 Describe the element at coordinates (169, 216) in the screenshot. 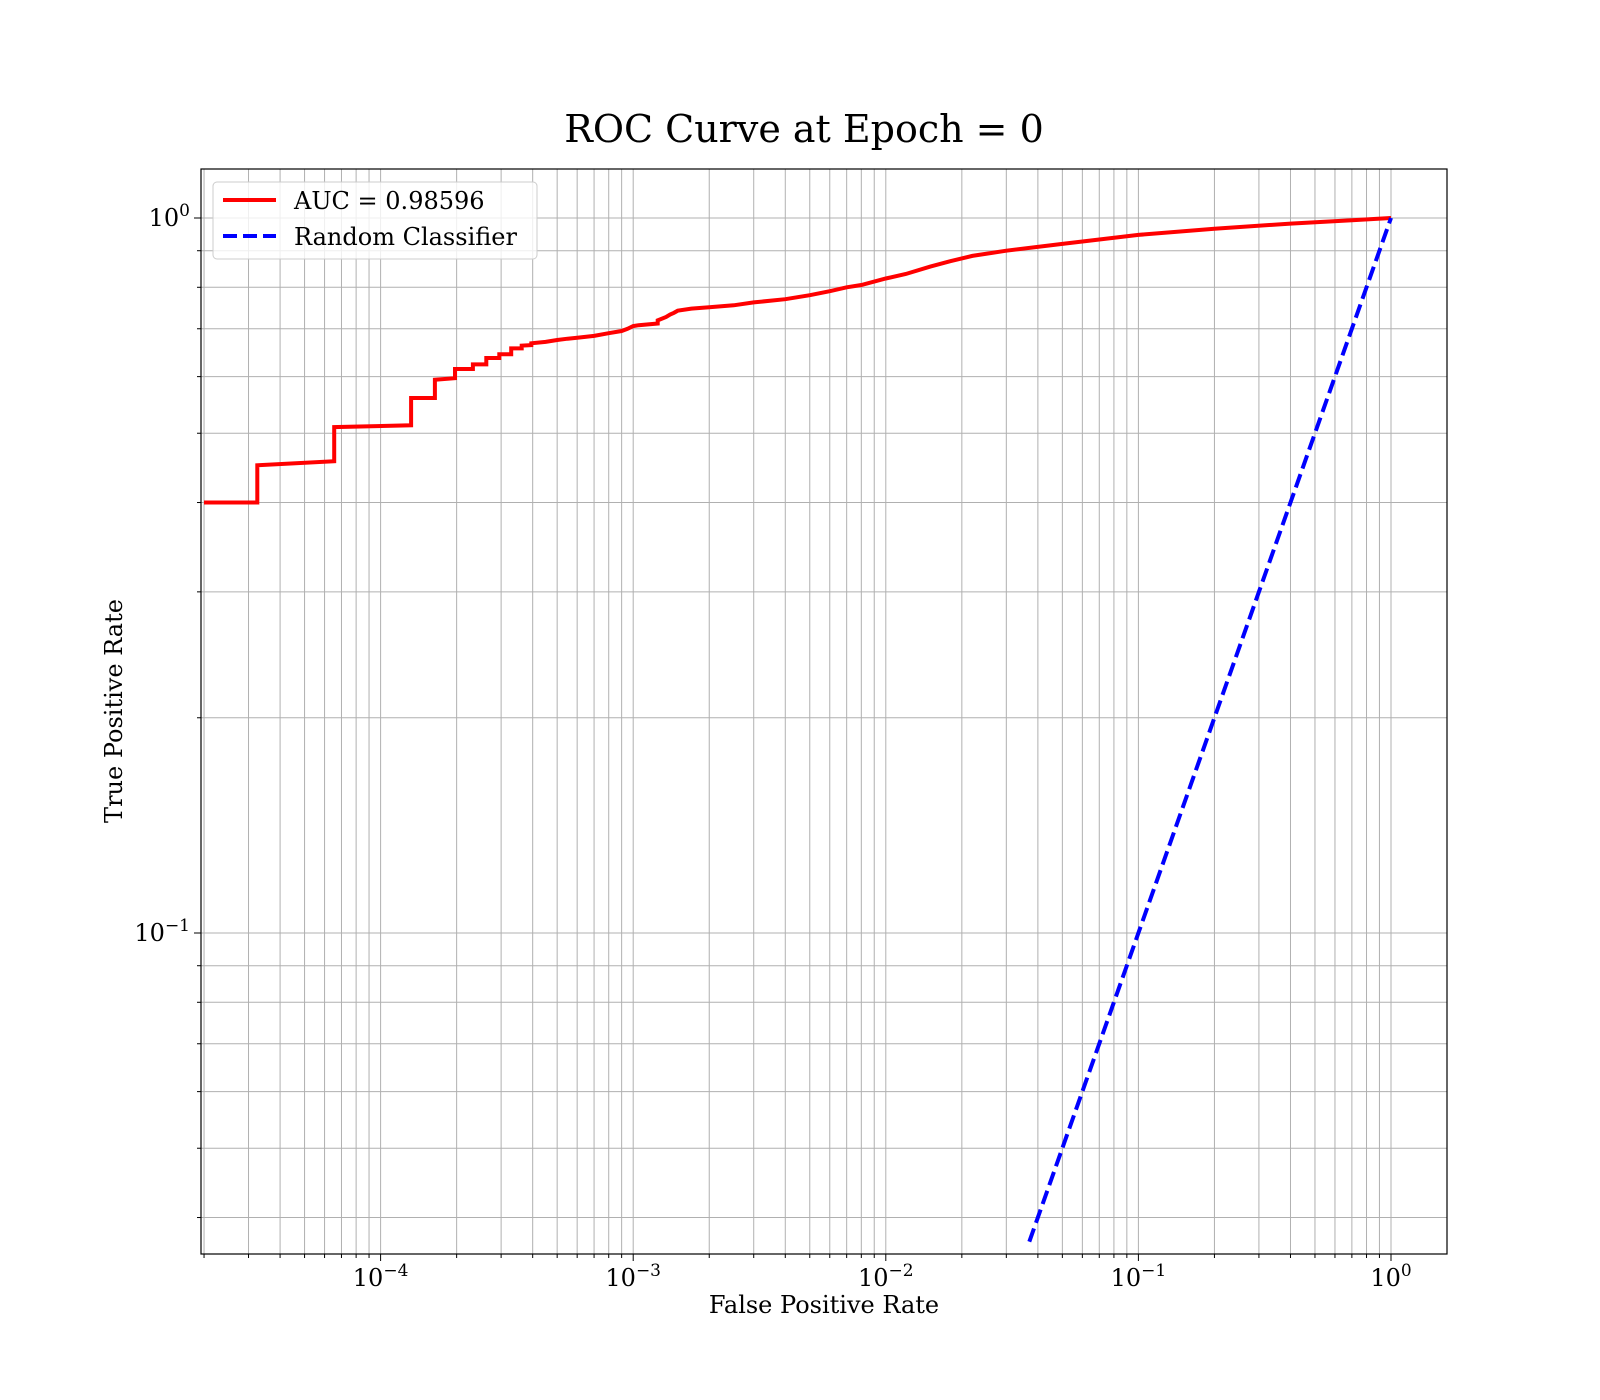

I see `y-tick-label: 10⁰` at that location.